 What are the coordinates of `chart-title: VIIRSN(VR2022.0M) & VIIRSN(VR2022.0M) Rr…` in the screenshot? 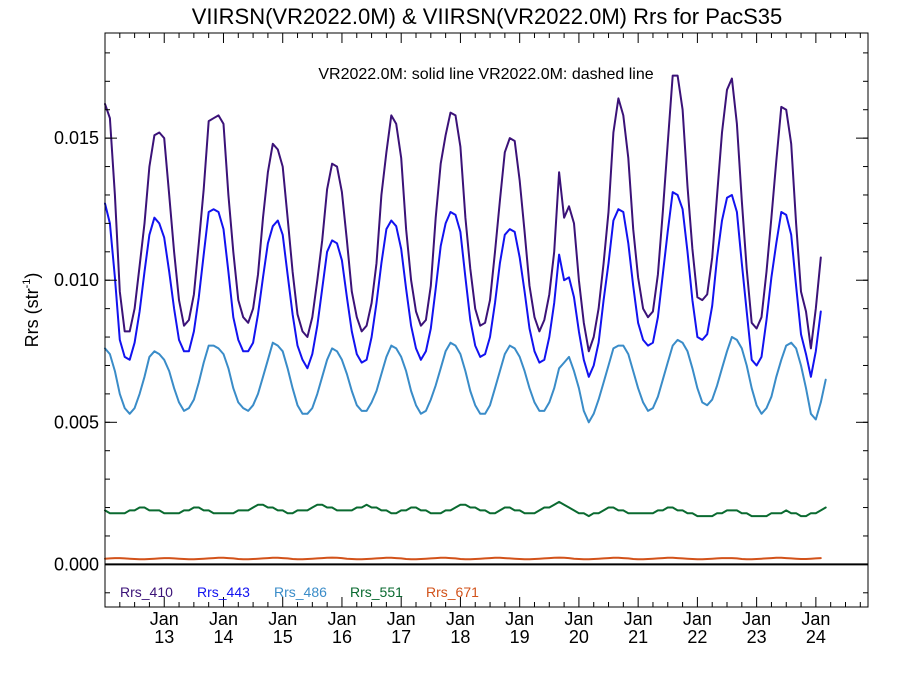 It's located at (487, 16).